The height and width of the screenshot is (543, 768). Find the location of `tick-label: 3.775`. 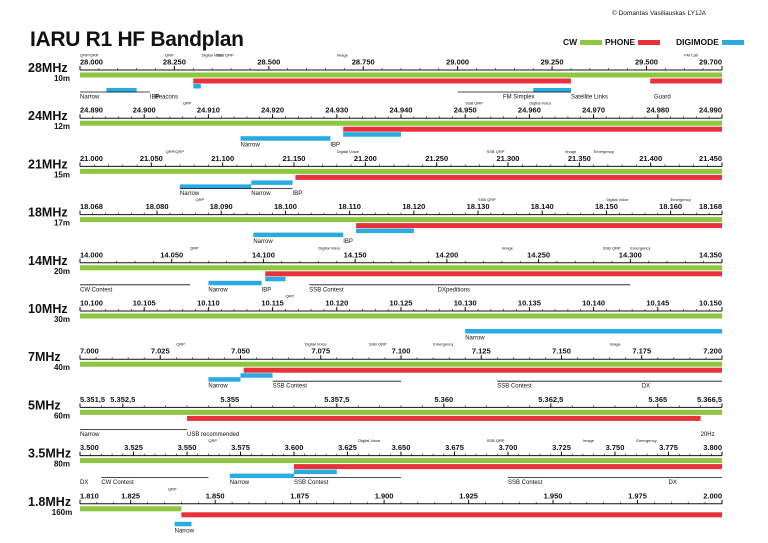

tick-label: 3.775 is located at coordinates (668, 447).